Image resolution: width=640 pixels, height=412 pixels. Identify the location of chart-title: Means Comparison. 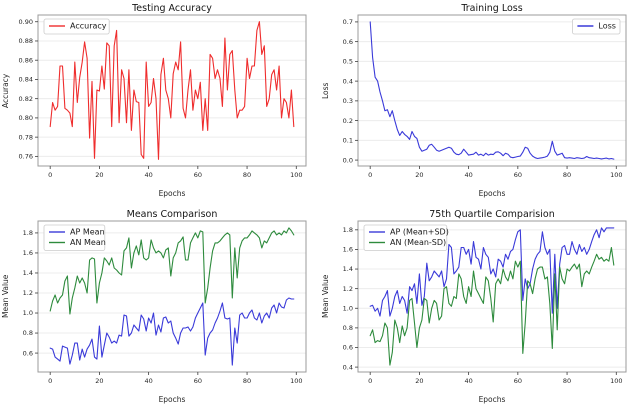
(172, 214).